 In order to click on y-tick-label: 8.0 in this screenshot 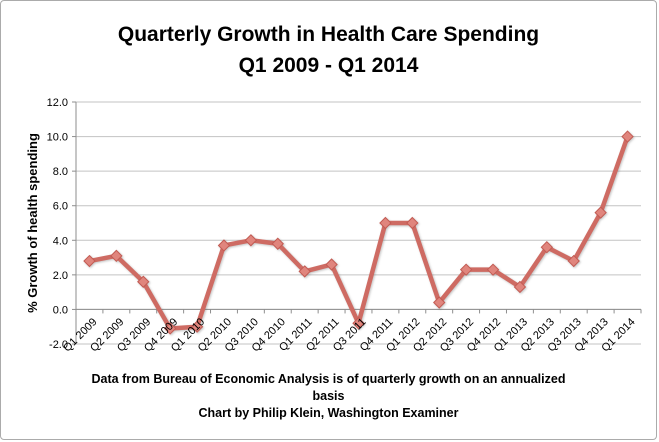, I will do `click(60, 172)`.